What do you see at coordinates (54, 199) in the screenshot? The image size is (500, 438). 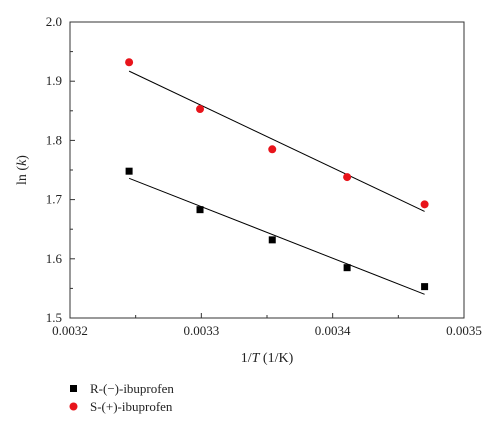 I see `y-tick-label-2: 1.7` at bounding box center [54, 199].